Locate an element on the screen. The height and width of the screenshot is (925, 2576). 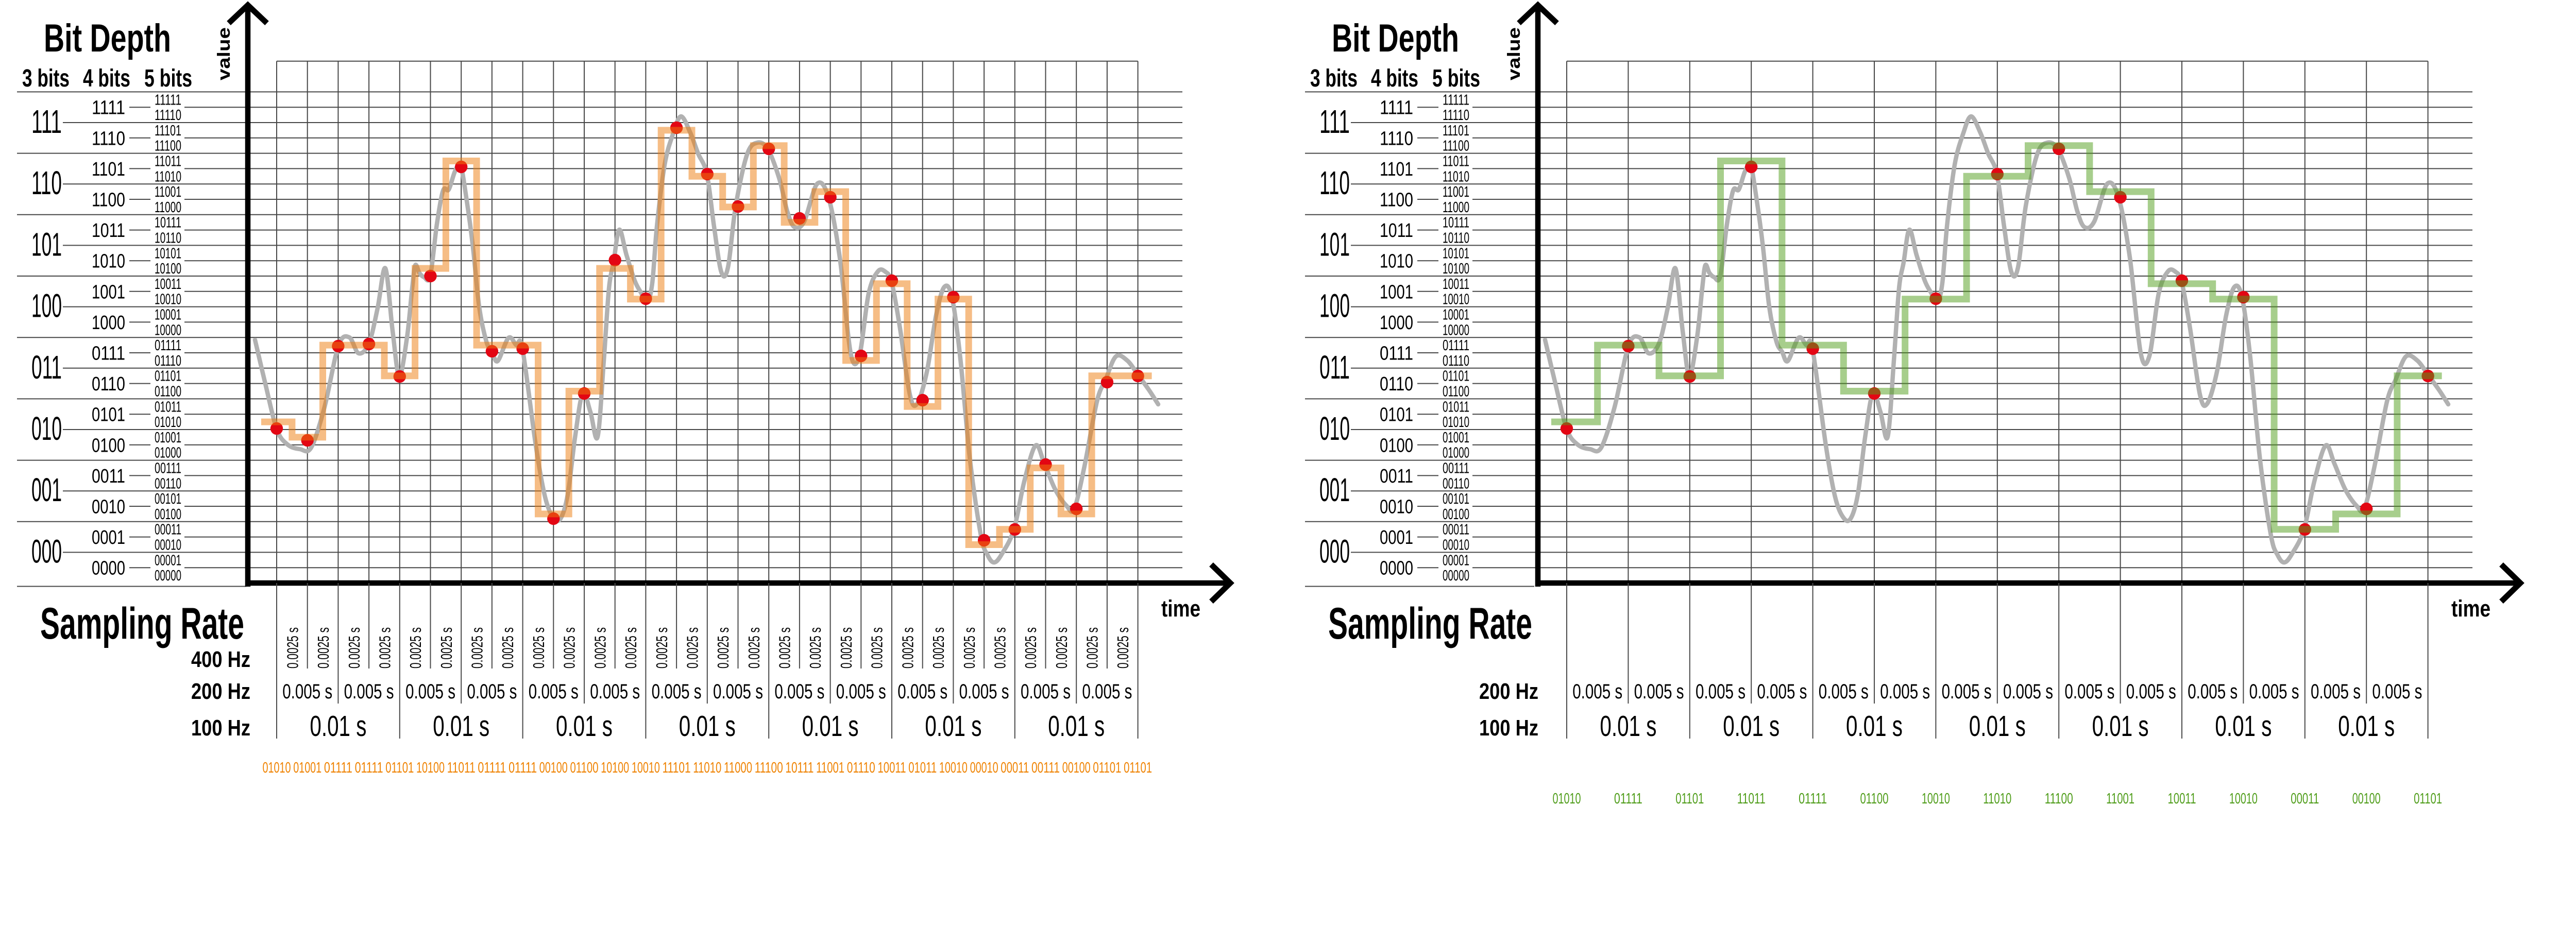
svg-text: 0001 is located at coordinates (108, 538).